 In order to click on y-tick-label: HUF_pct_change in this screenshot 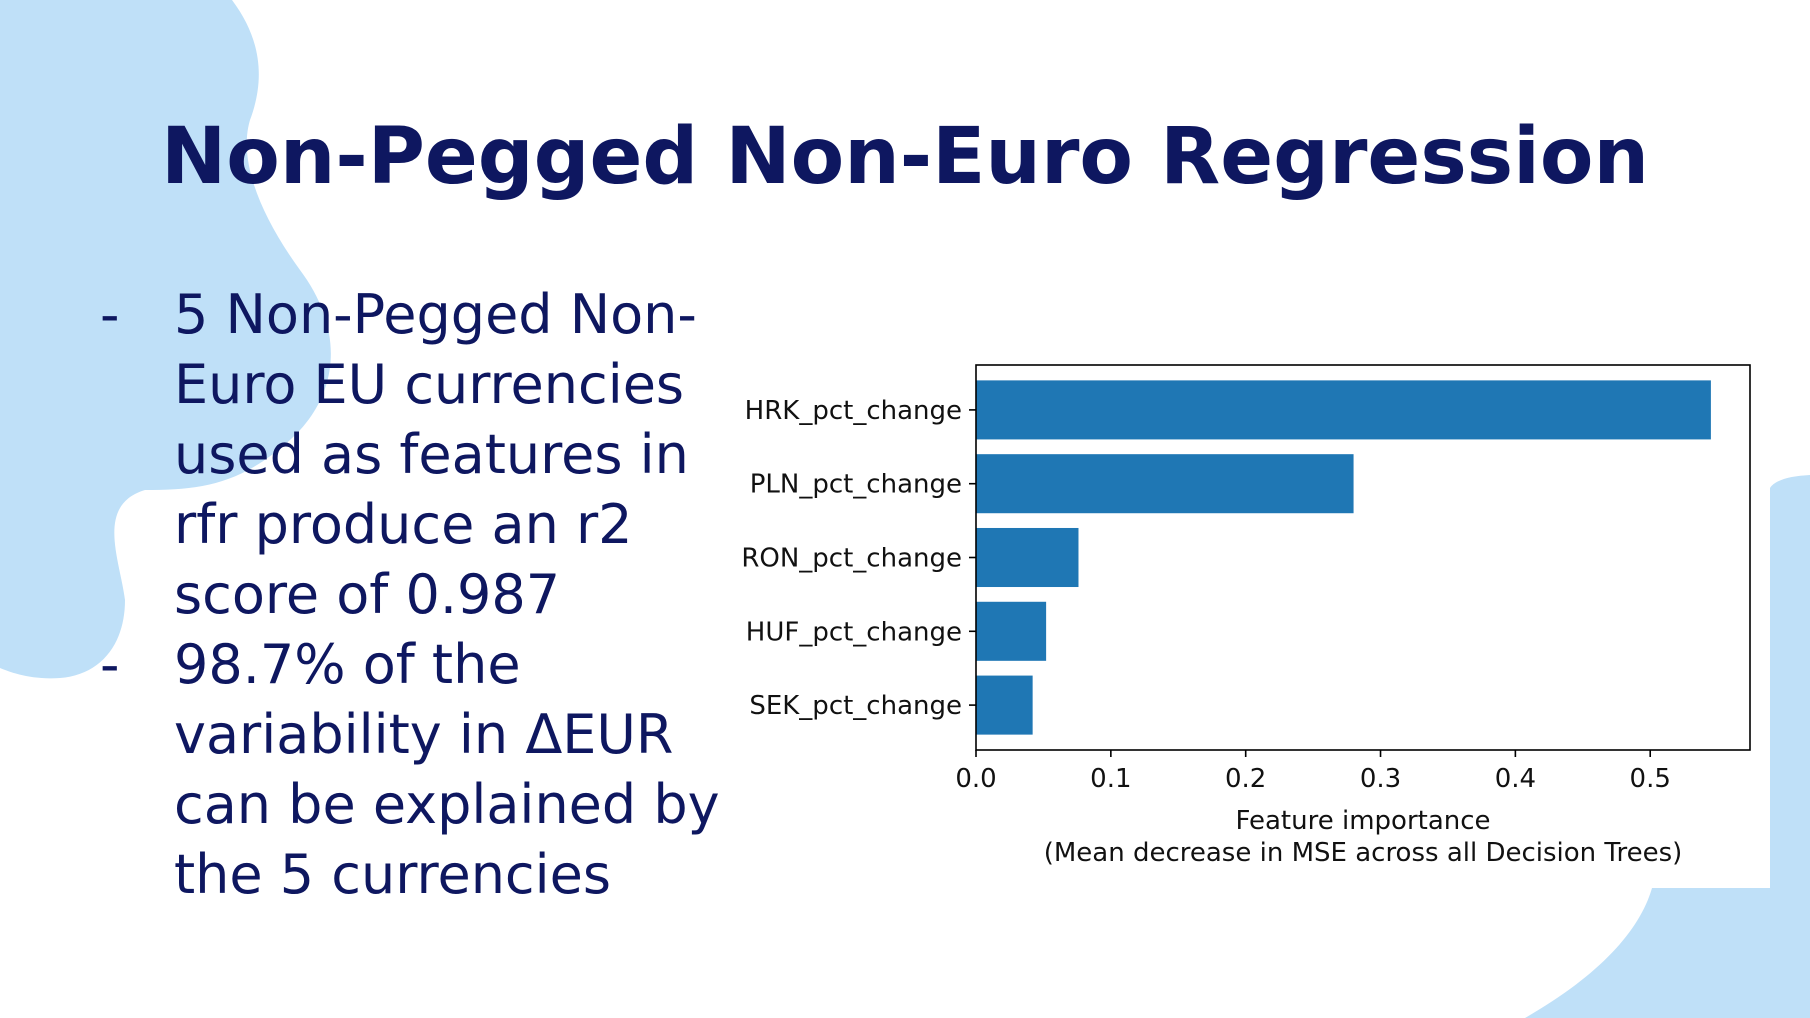, I will do `click(854, 632)`.